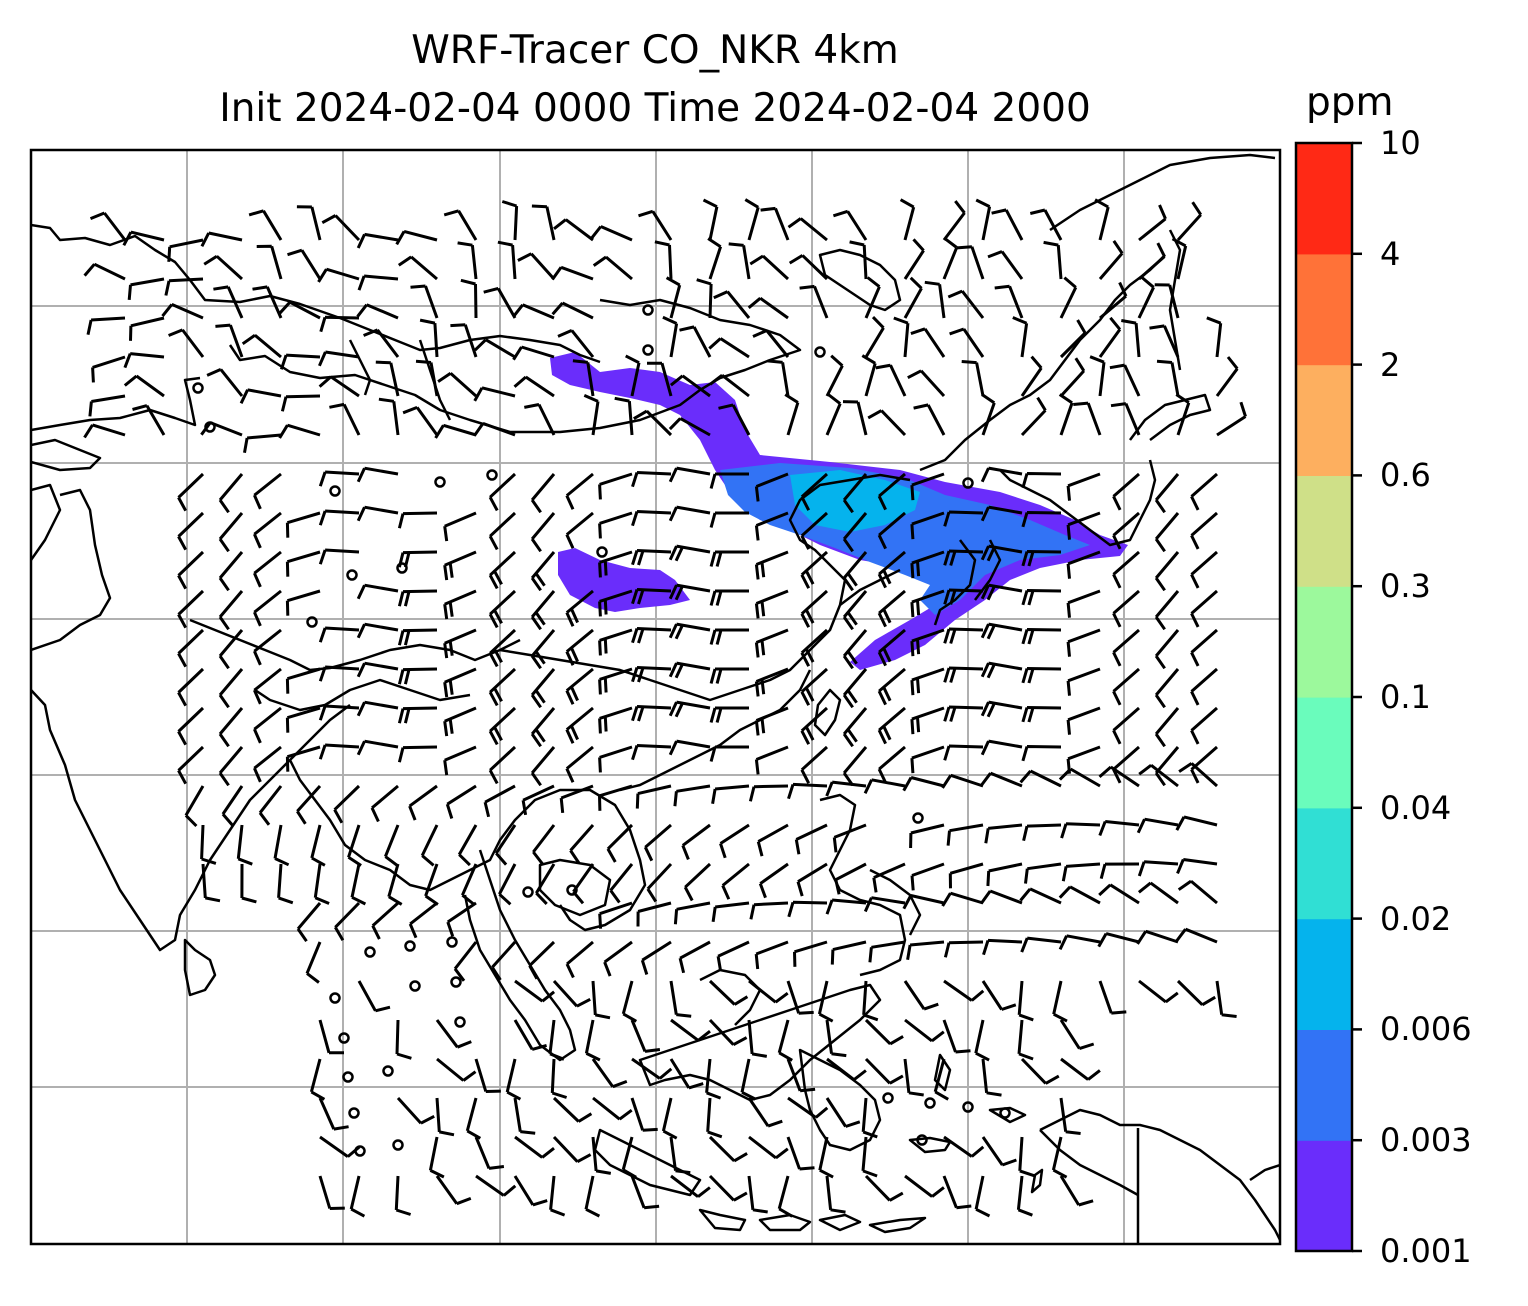 The height and width of the screenshot is (1306, 1528). What do you see at coordinates (1426, 1029) in the screenshot?
I see `colorbar-tick-label: 0.006` at bounding box center [1426, 1029].